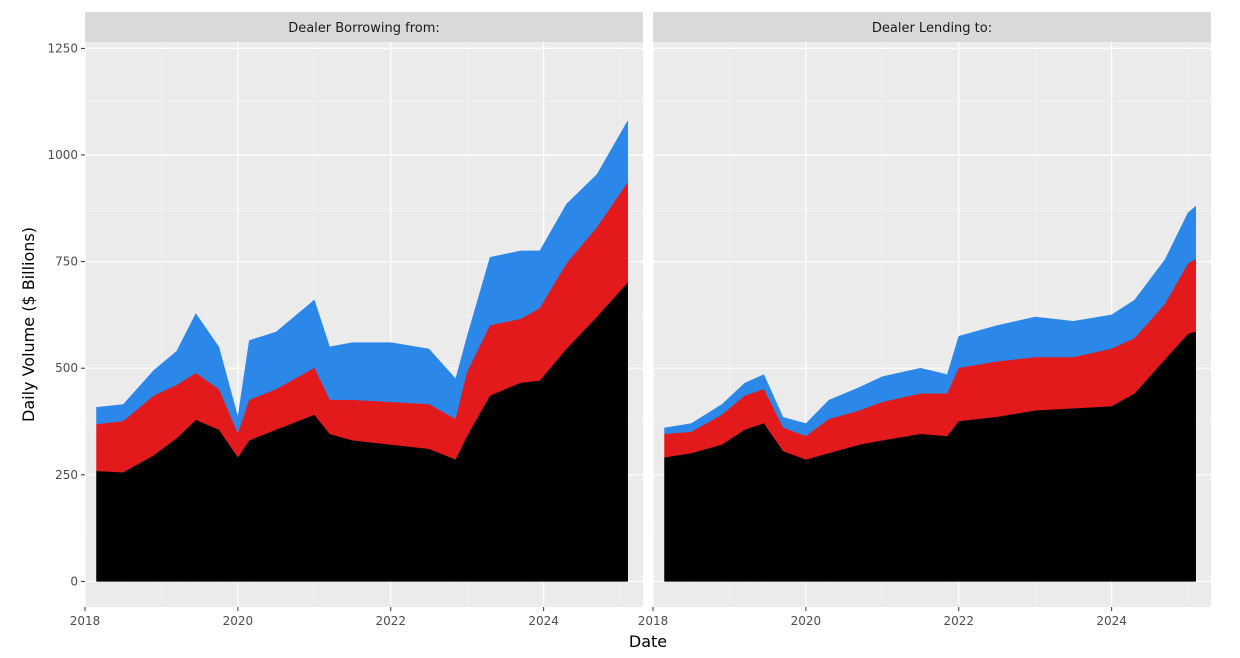 The height and width of the screenshot is (658, 1240). I want to click on panel-title: Dealer Lending to:, so click(932, 28).